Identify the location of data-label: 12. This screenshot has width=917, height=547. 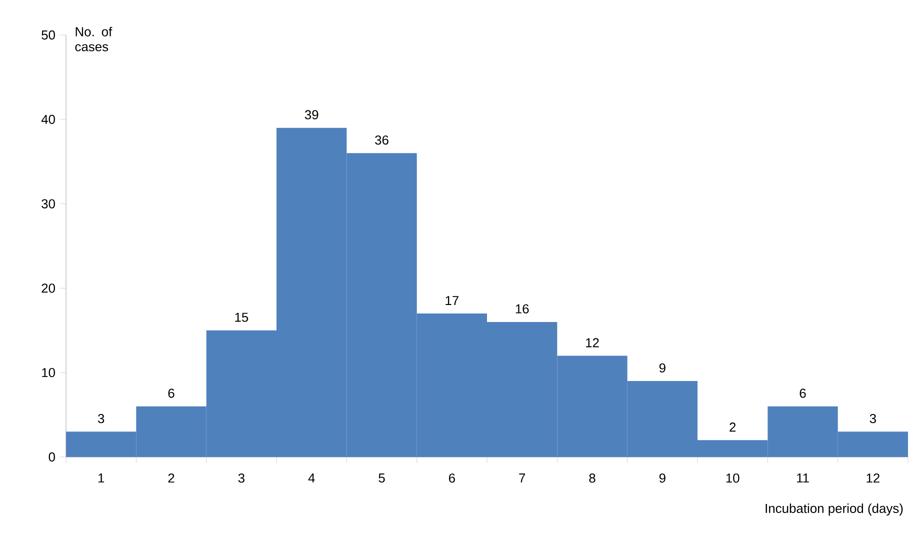
(592, 343).